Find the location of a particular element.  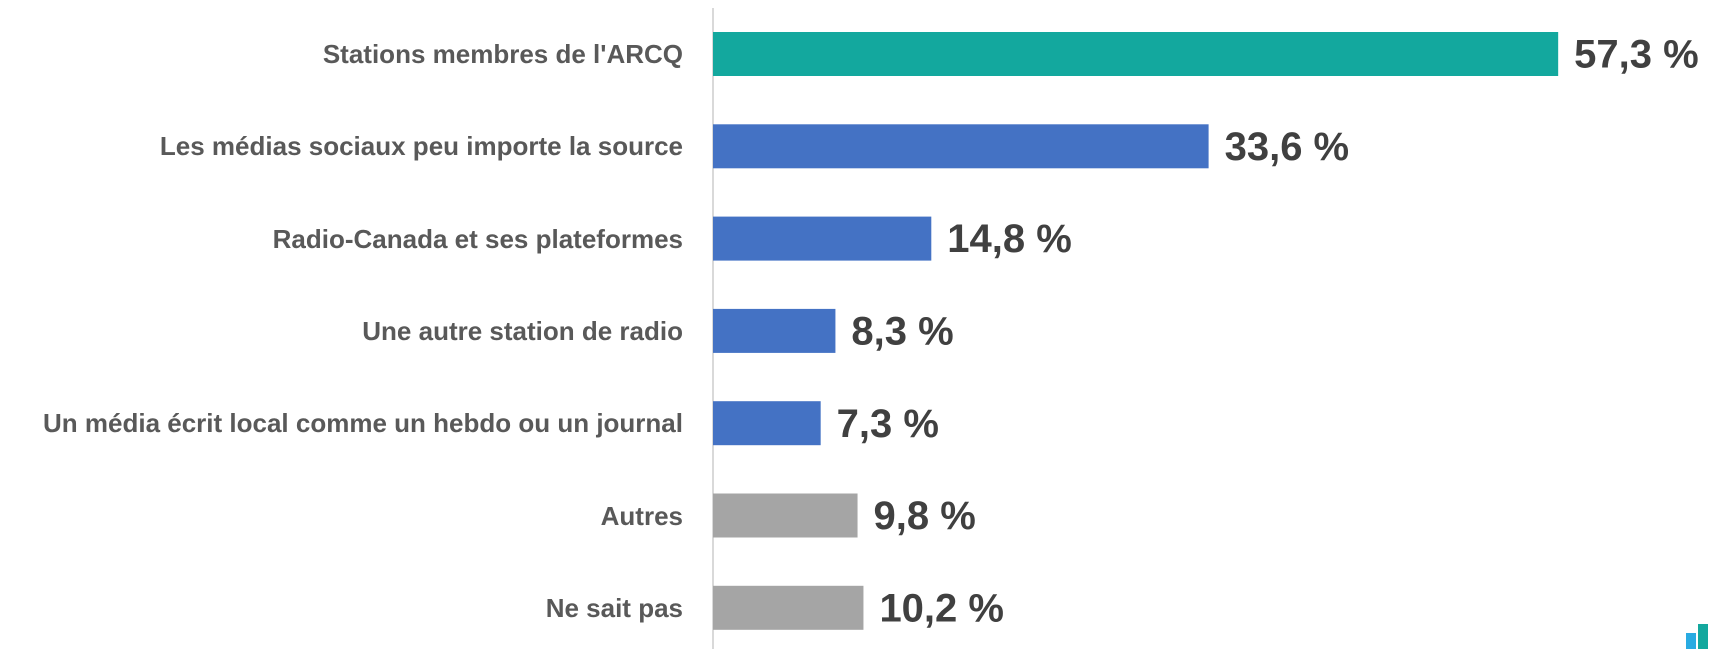

category-label: Les médias sociaux peu importe la source is located at coordinates (341, 146).